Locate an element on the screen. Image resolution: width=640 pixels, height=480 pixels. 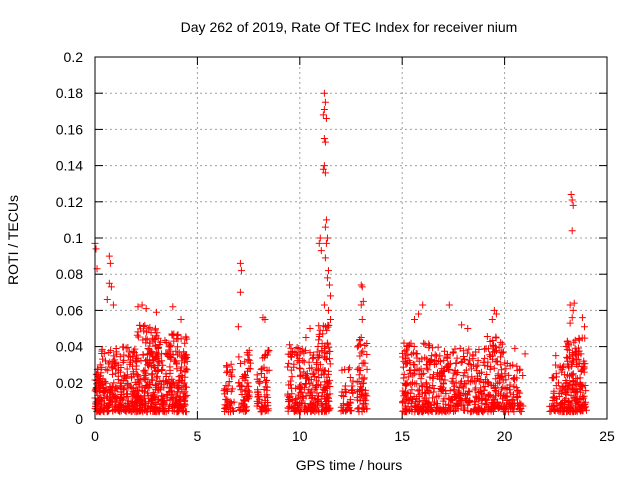
y-tick-label: 0.08 is located at coordinates (69, 274).